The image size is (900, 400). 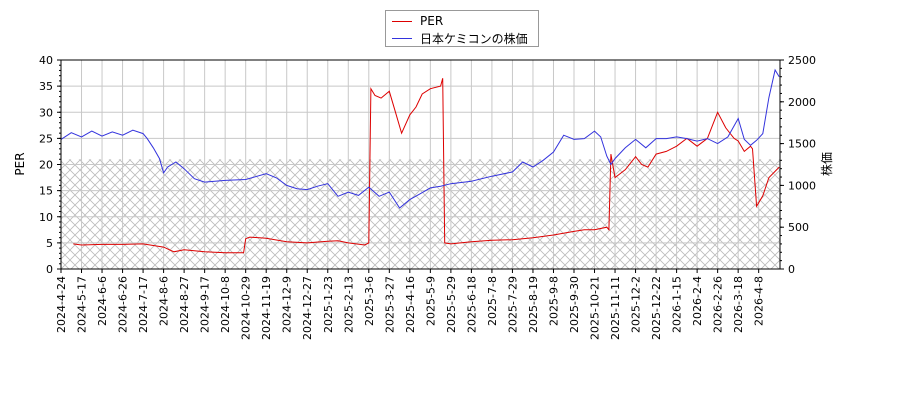 I want to click on svg-text: 5, so click(x=49, y=243).